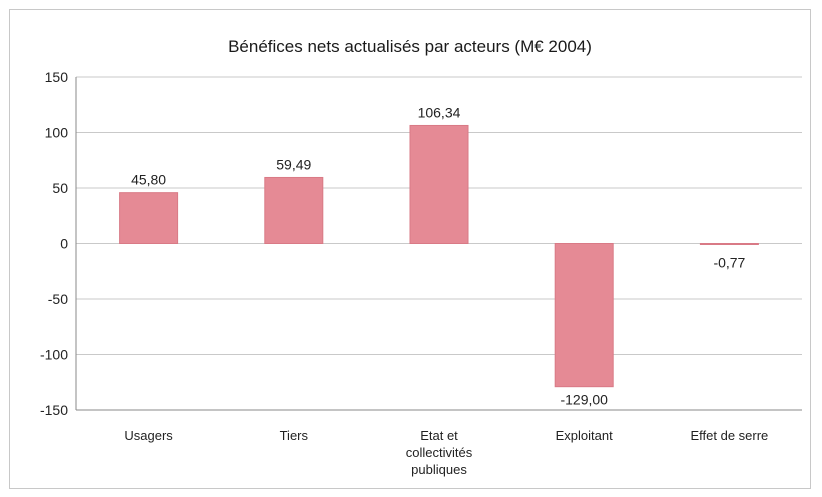 The image size is (822, 497). Describe the element at coordinates (57, 77) in the screenshot. I see `y-tick-label: 150` at that location.